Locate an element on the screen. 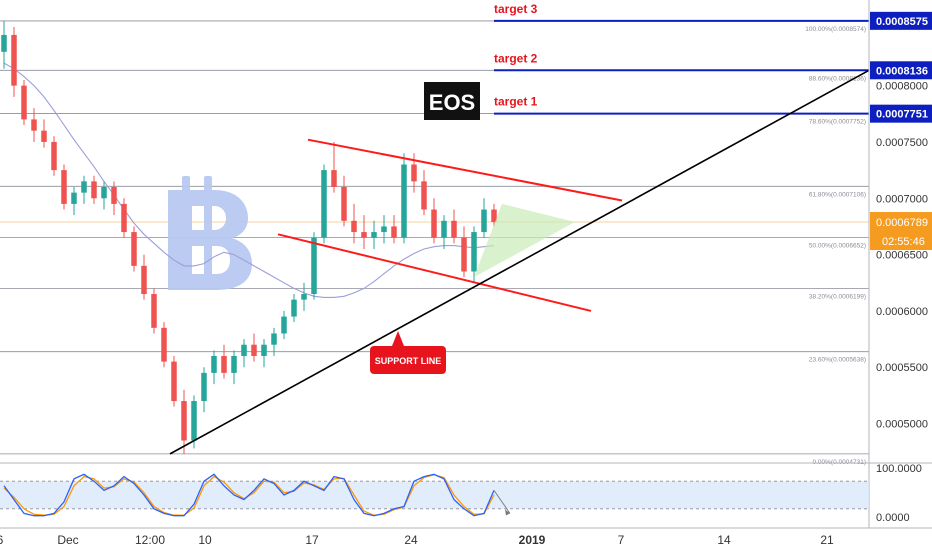 This screenshot has height=555, width=932. symbol-label-box: EOS is located at coordinates (452, 101).